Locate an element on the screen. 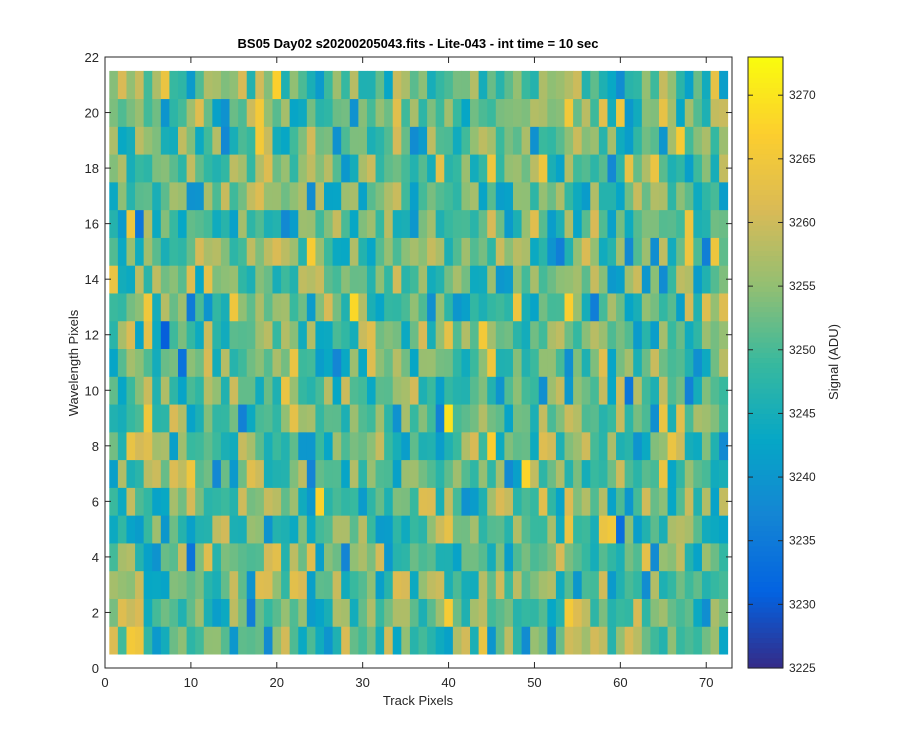  colorbar-tick-label: 3270 is located at coordinates (802, 95).